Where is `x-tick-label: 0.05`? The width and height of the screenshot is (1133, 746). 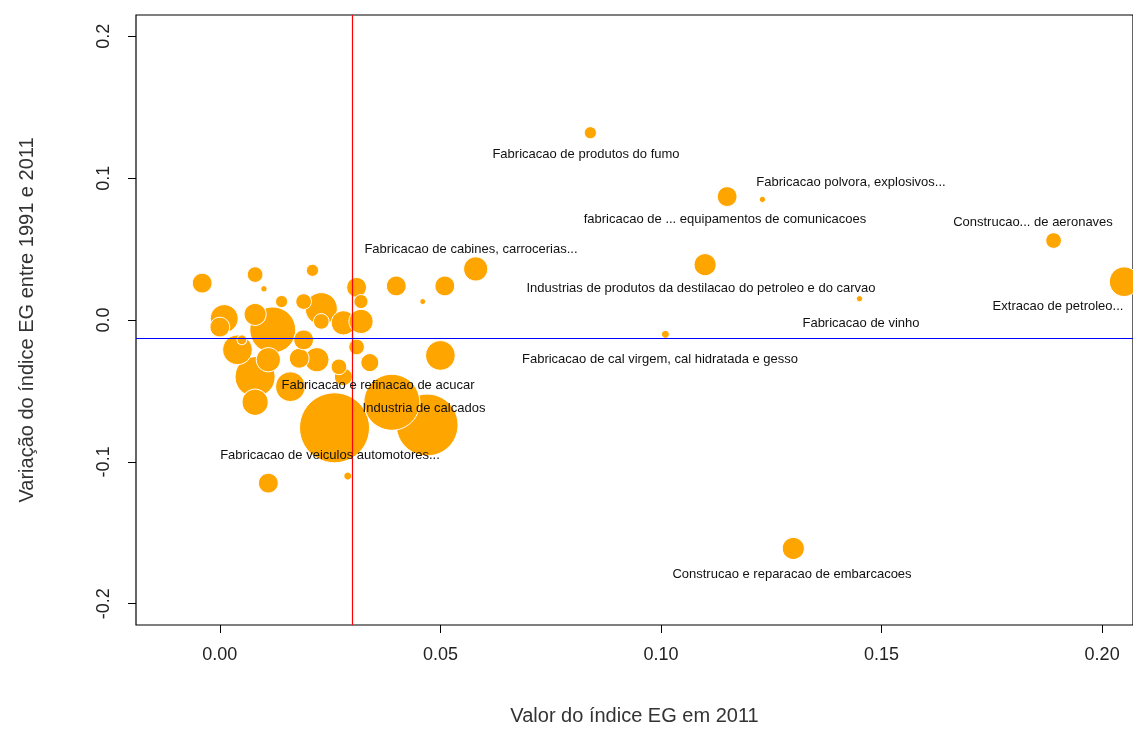 x-tick-label: 0.05 is located at coordinates (440, 654).